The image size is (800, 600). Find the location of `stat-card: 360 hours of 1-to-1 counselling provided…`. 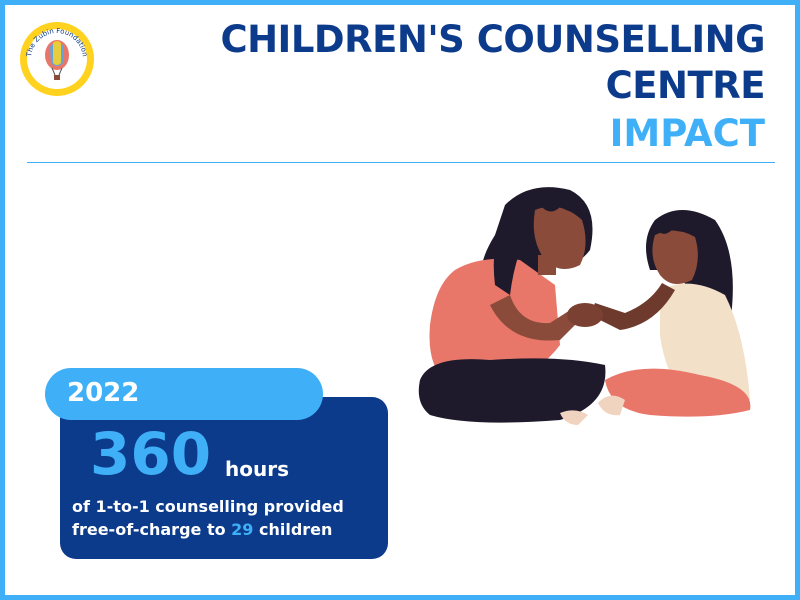

stat-card: 360 hours of 1-to-1 counselling provided… is located at coordinates (224, 478).